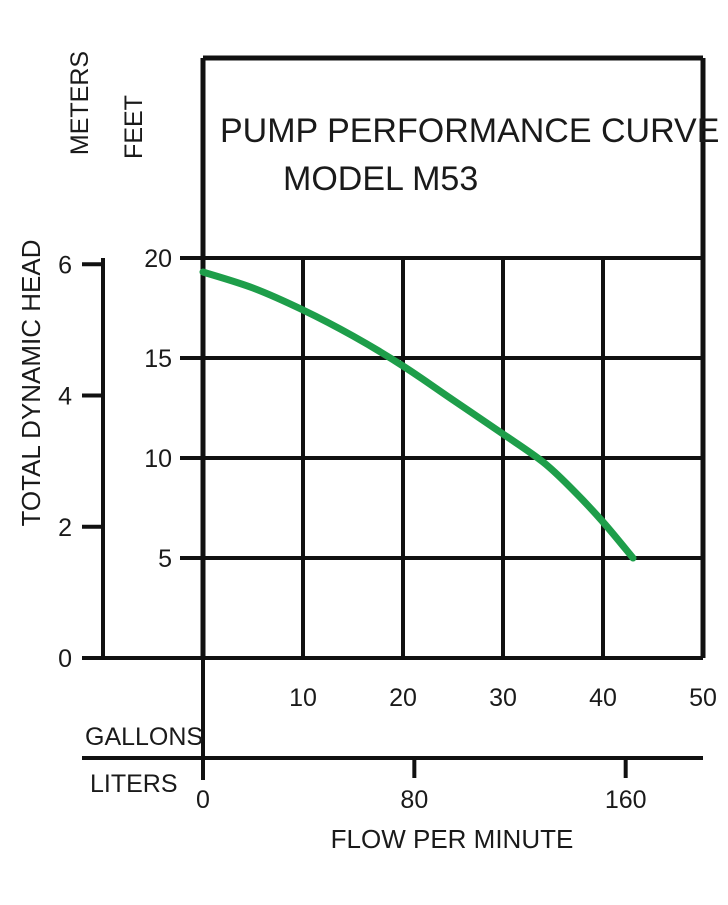 The height and width of the screenshot is (905, 728). I want to click on meters-unit-label: METERS, so click(80, 103).